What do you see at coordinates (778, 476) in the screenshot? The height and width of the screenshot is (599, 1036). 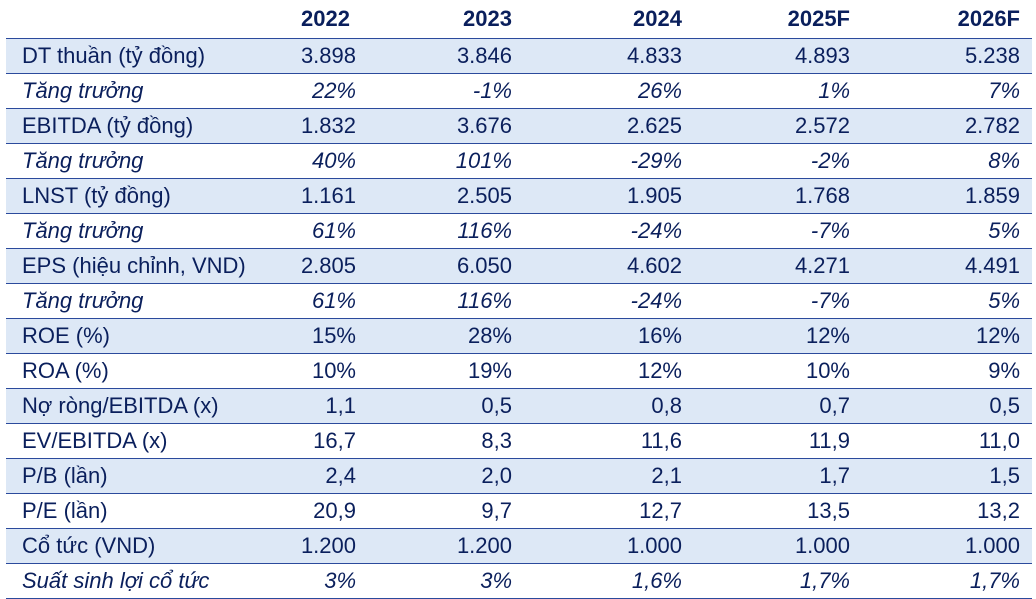 I see `row-value-2025f: 1,7` at bounding box center [778, 476].